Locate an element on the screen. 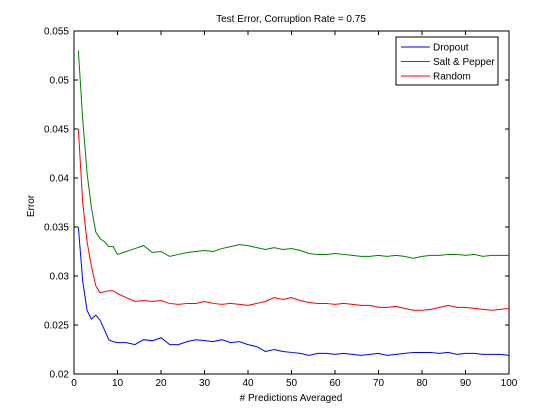  x-tick-label: 100 is located at coordinates (509, 383).